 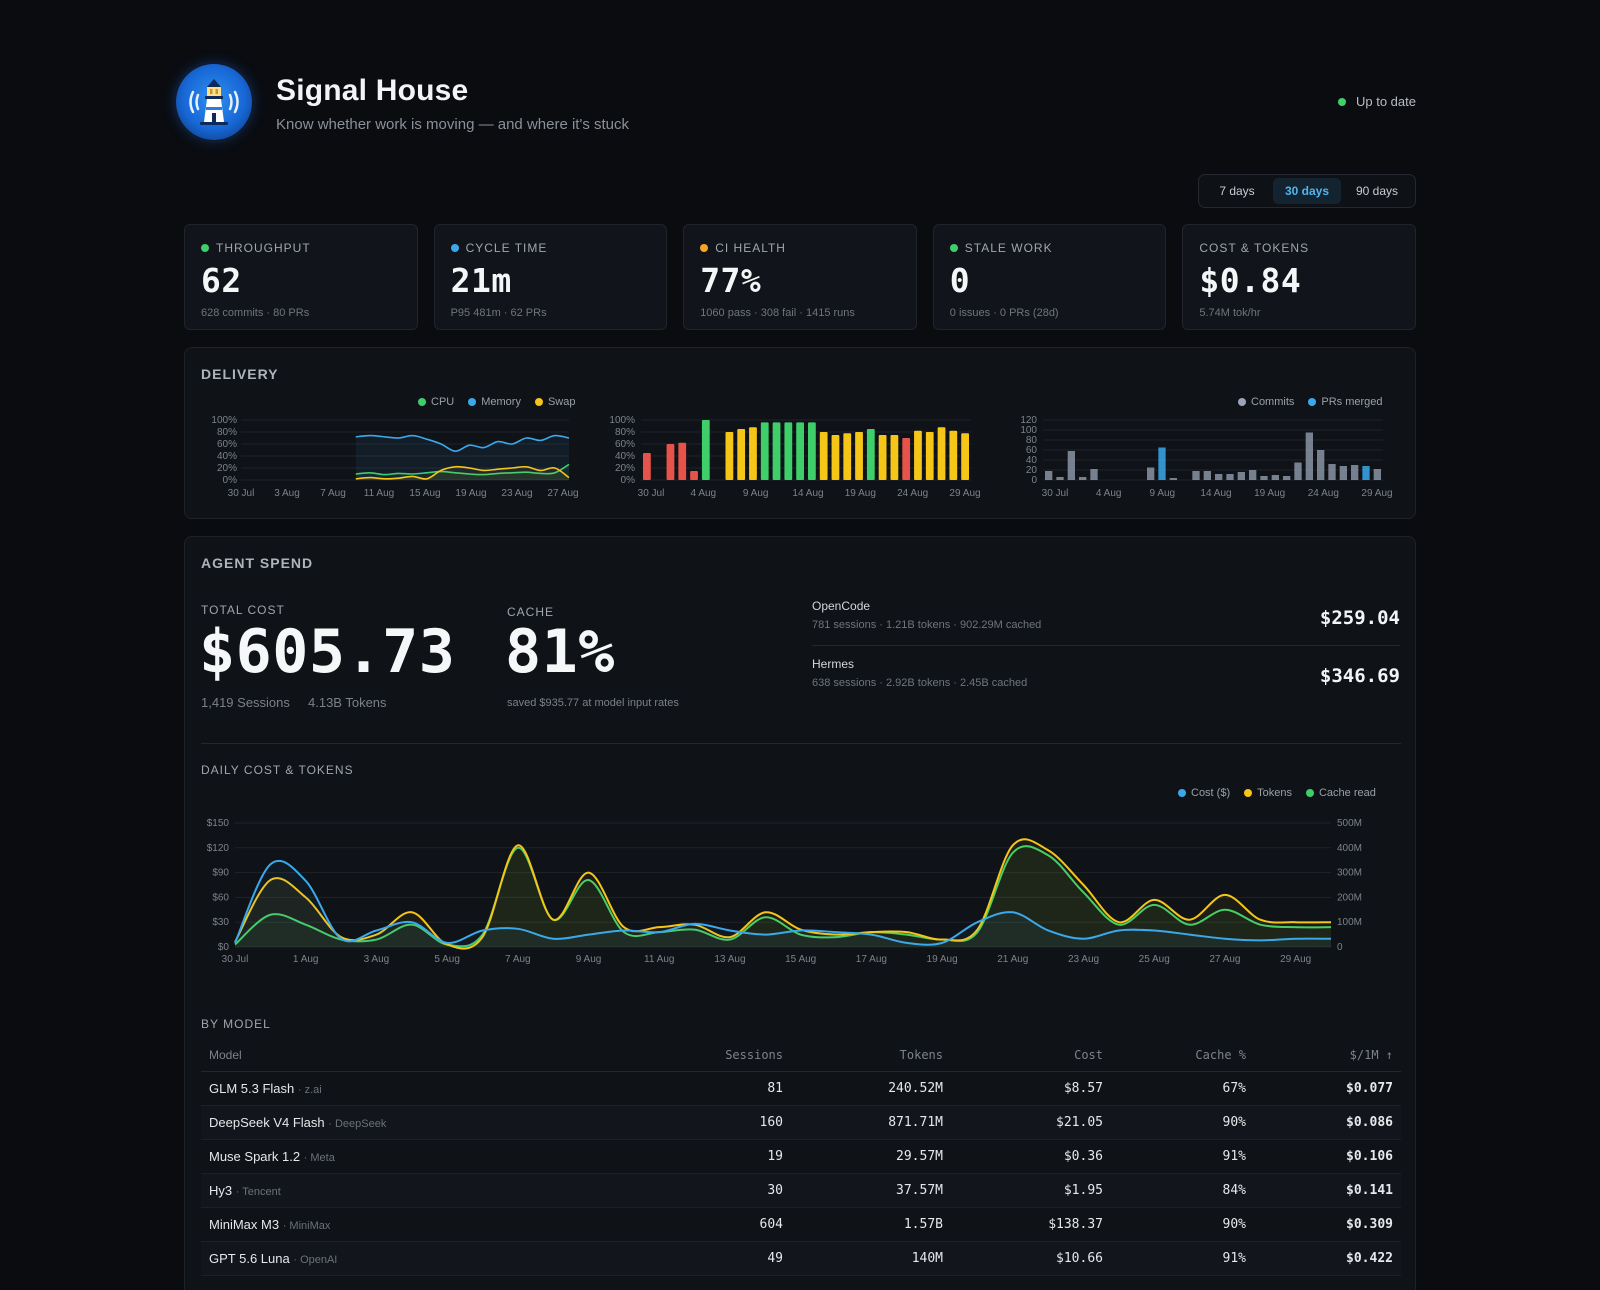 What do you see at coordinates (377, 959) in the screenshot?
I see `x-tick-label: 3 Aug` at bounding box center [377, 959].